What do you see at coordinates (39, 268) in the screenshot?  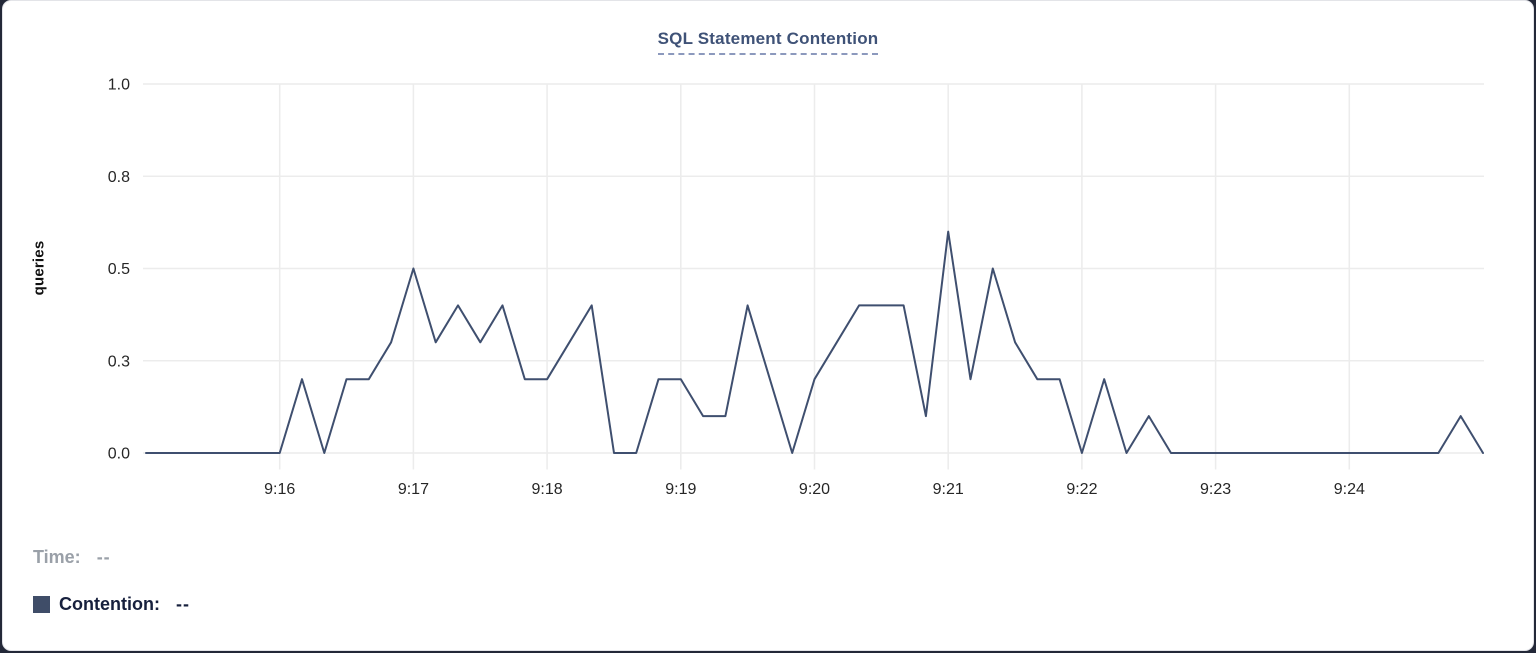 I see `y-axis-title: queries` at bounding box center [39, 268].